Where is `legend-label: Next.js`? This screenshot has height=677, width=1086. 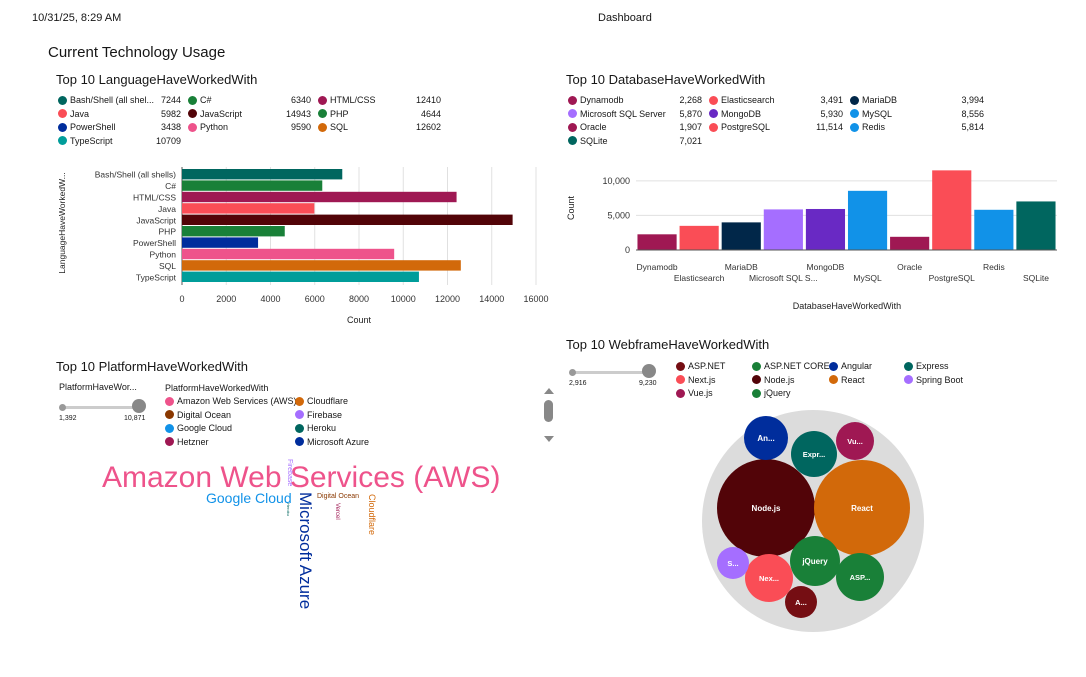 legend-label: Next.js is located at coordinates (702, 379).